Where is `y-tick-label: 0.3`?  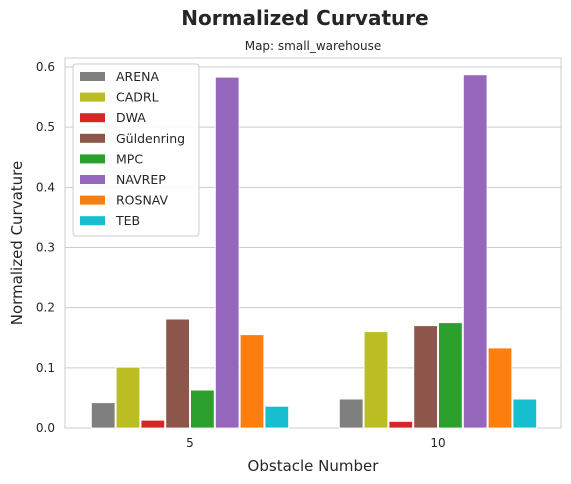 y-tick-label: 0.3 is located at coordinates (45, 248).